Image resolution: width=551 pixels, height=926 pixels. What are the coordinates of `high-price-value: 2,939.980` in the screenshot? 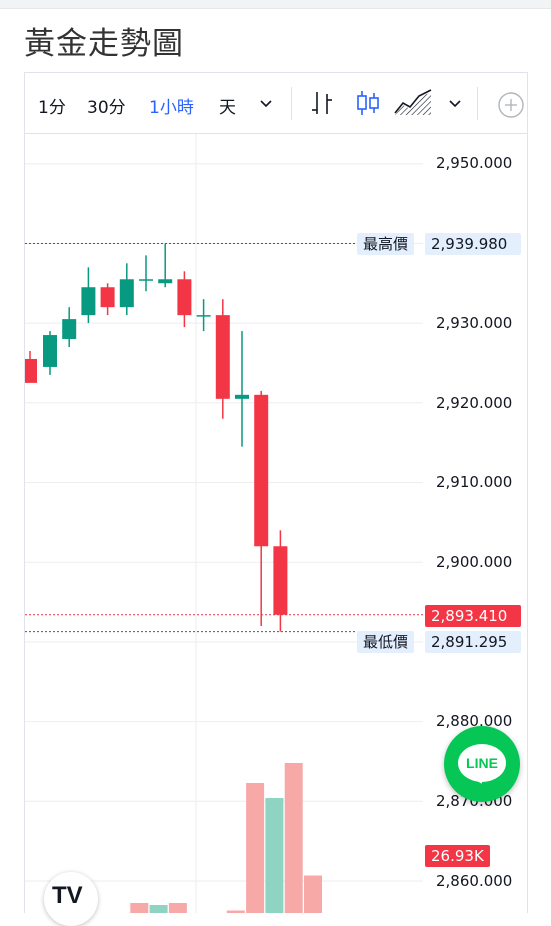 It's located at (473, 244).